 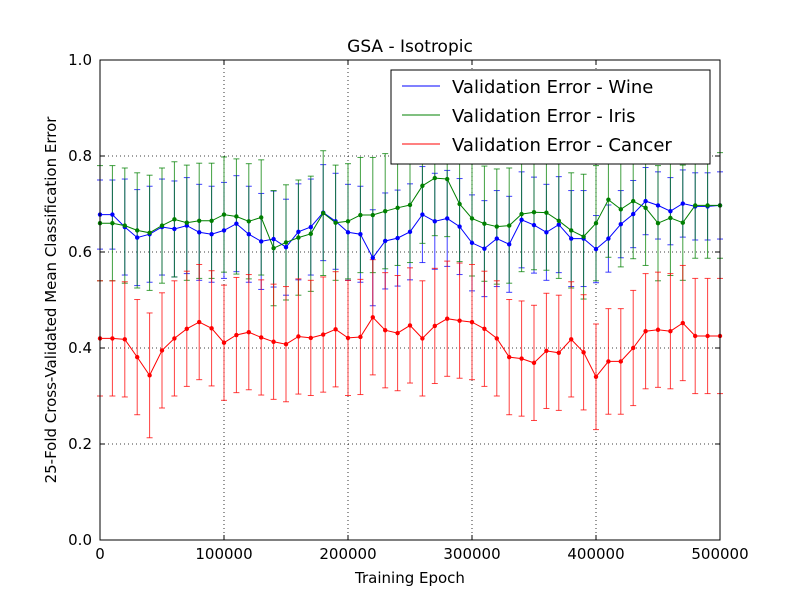 What do you see at coordinates (347, 554) in the screenshot?
I see `x-tick-label: 200000` at bounding box center [347, 554].